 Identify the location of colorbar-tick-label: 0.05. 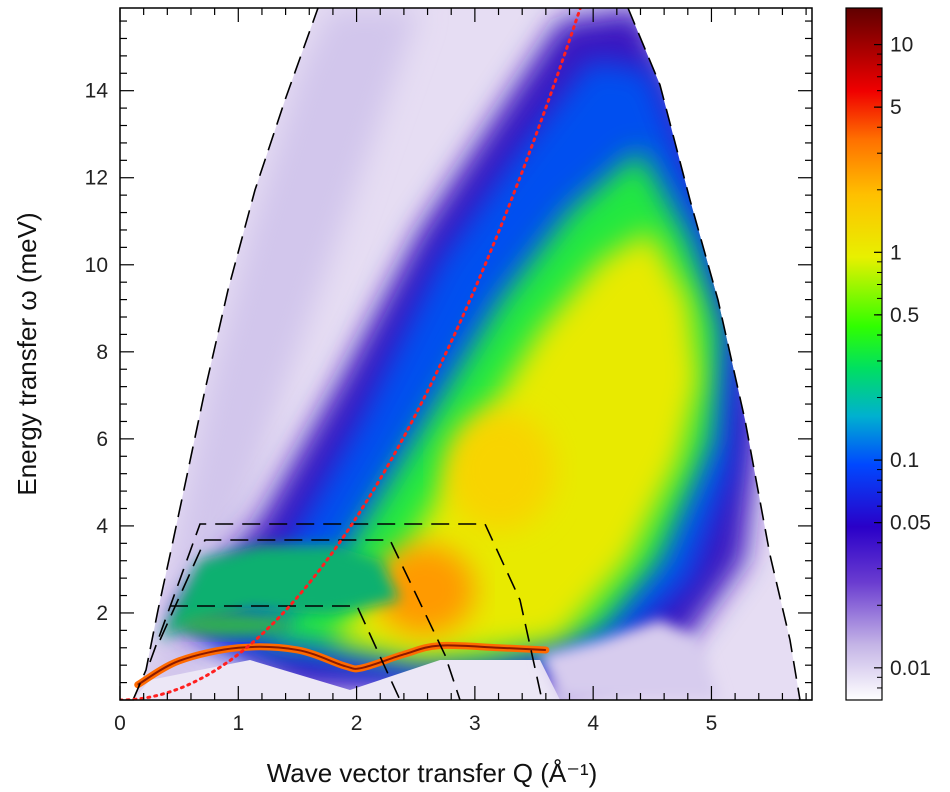
(910, 523).